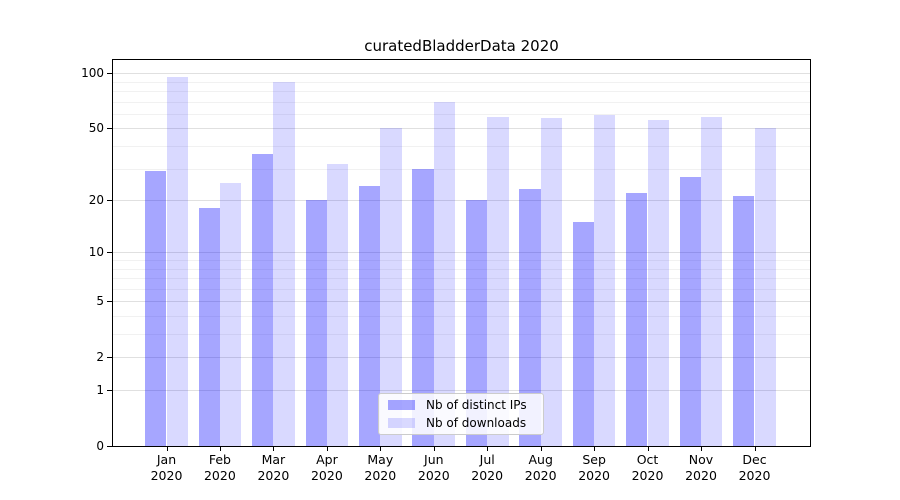 This screenshot has height=500, width=900. What do you see at coordinates (658, 282) in the screenshot?
I see `bar-nb-of-downloads-oct` at bounding box center [658, 282].